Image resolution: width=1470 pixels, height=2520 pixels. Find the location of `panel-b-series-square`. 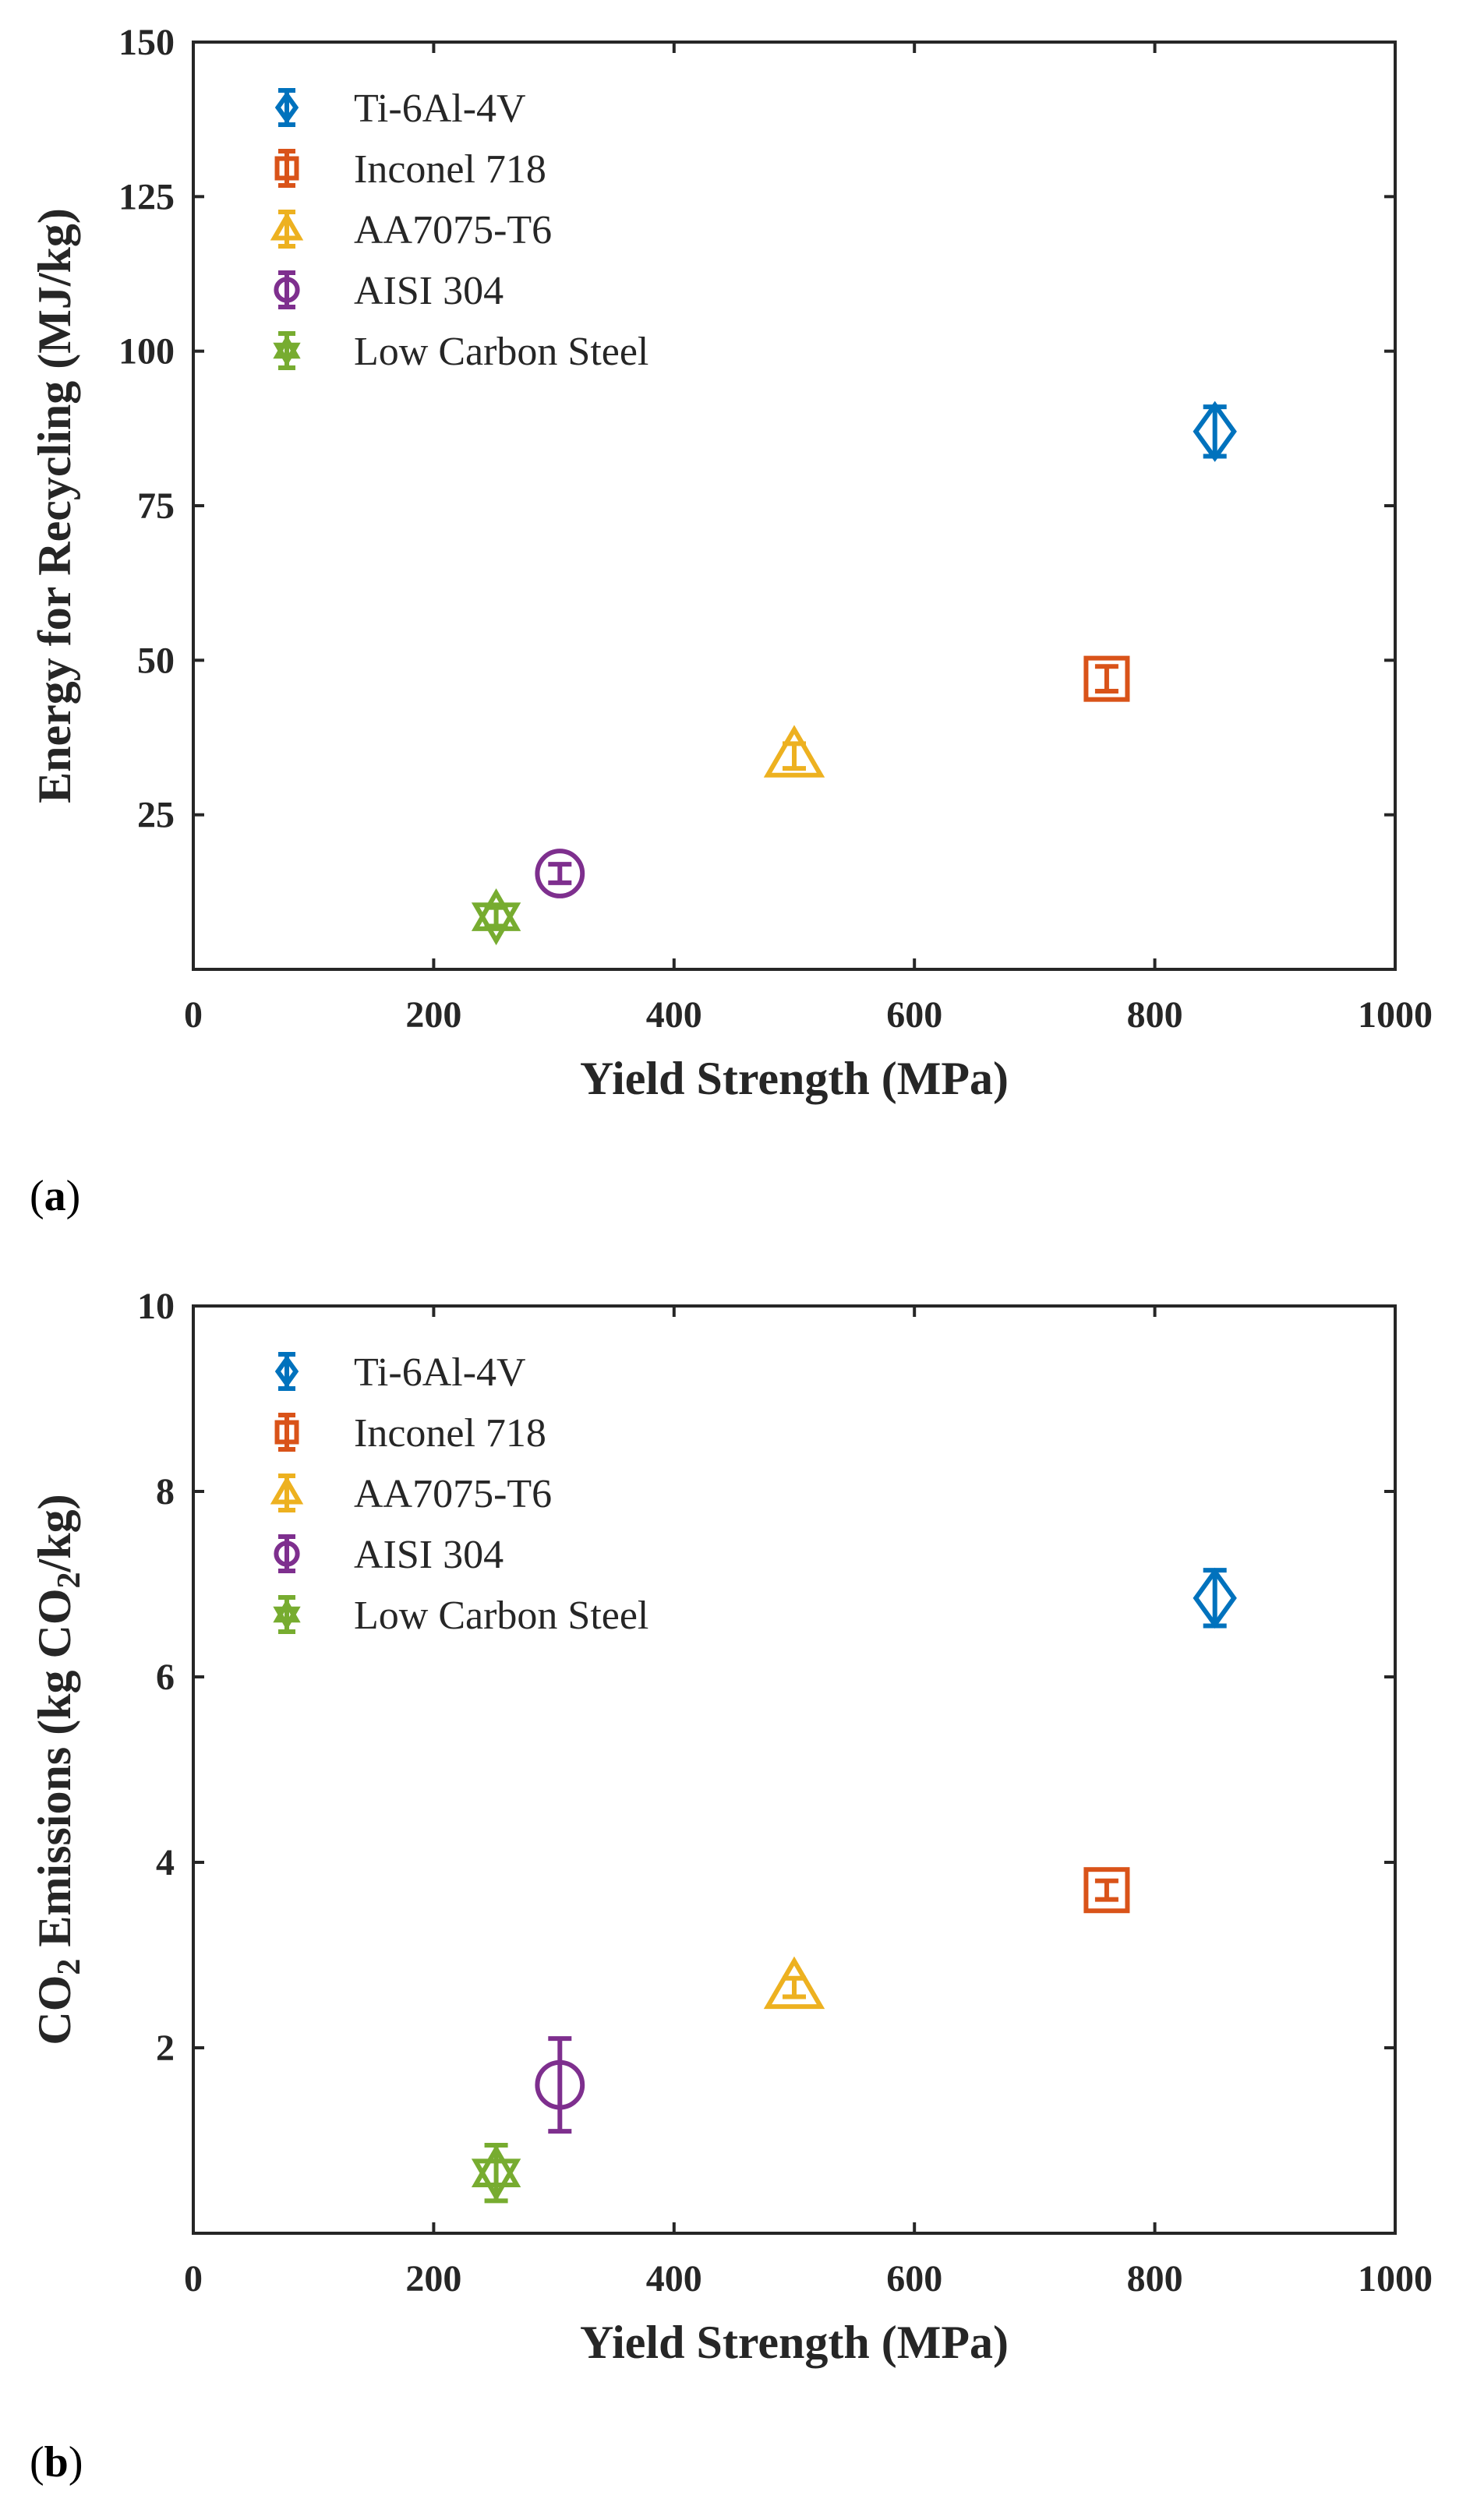

panel-b-series-square is located at coordinates (1106, 1891).